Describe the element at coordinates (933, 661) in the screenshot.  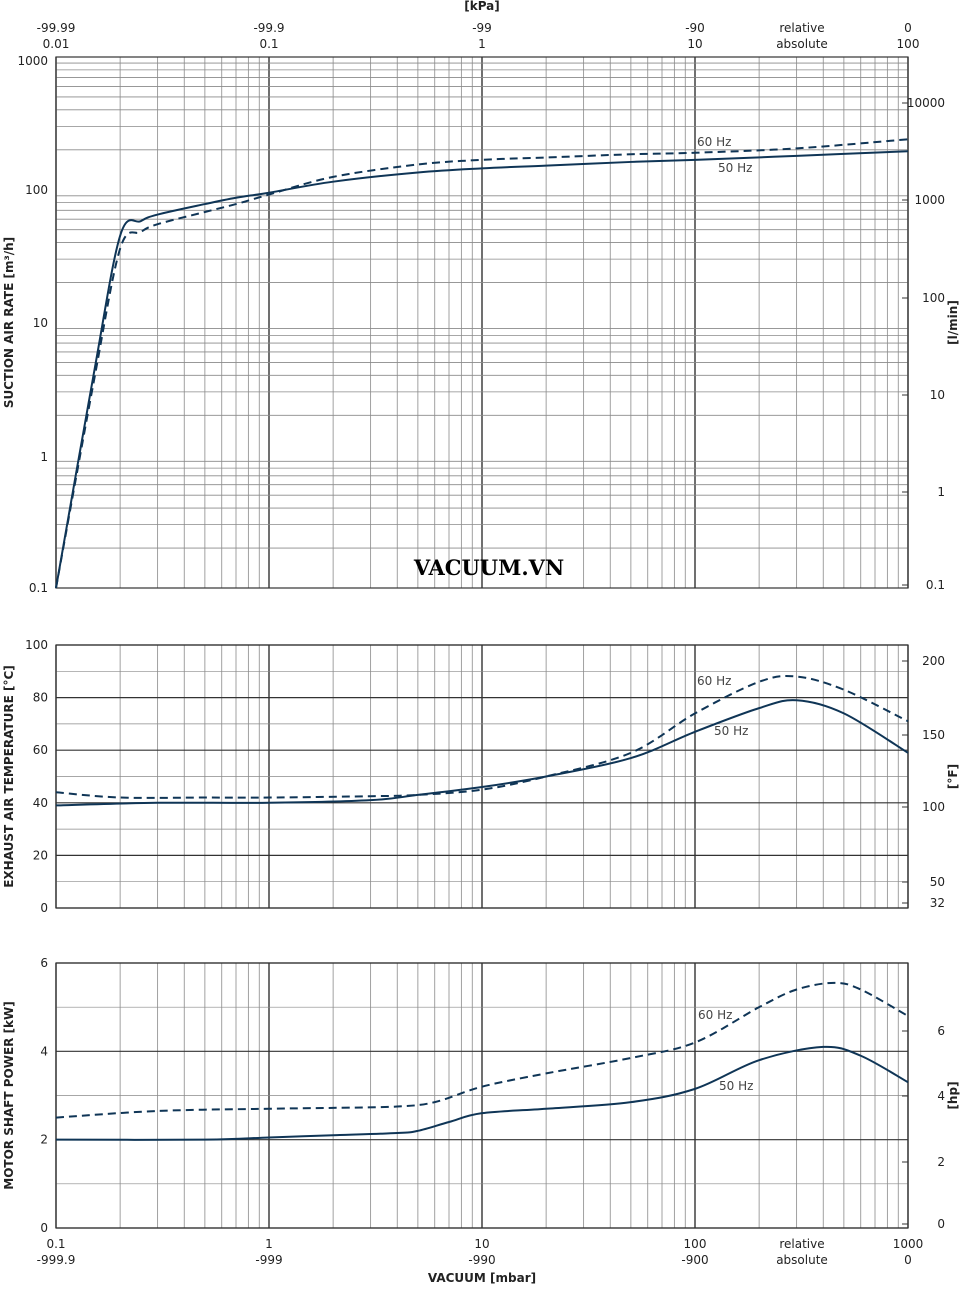
I see `y2-tick-label: 200` at that location.